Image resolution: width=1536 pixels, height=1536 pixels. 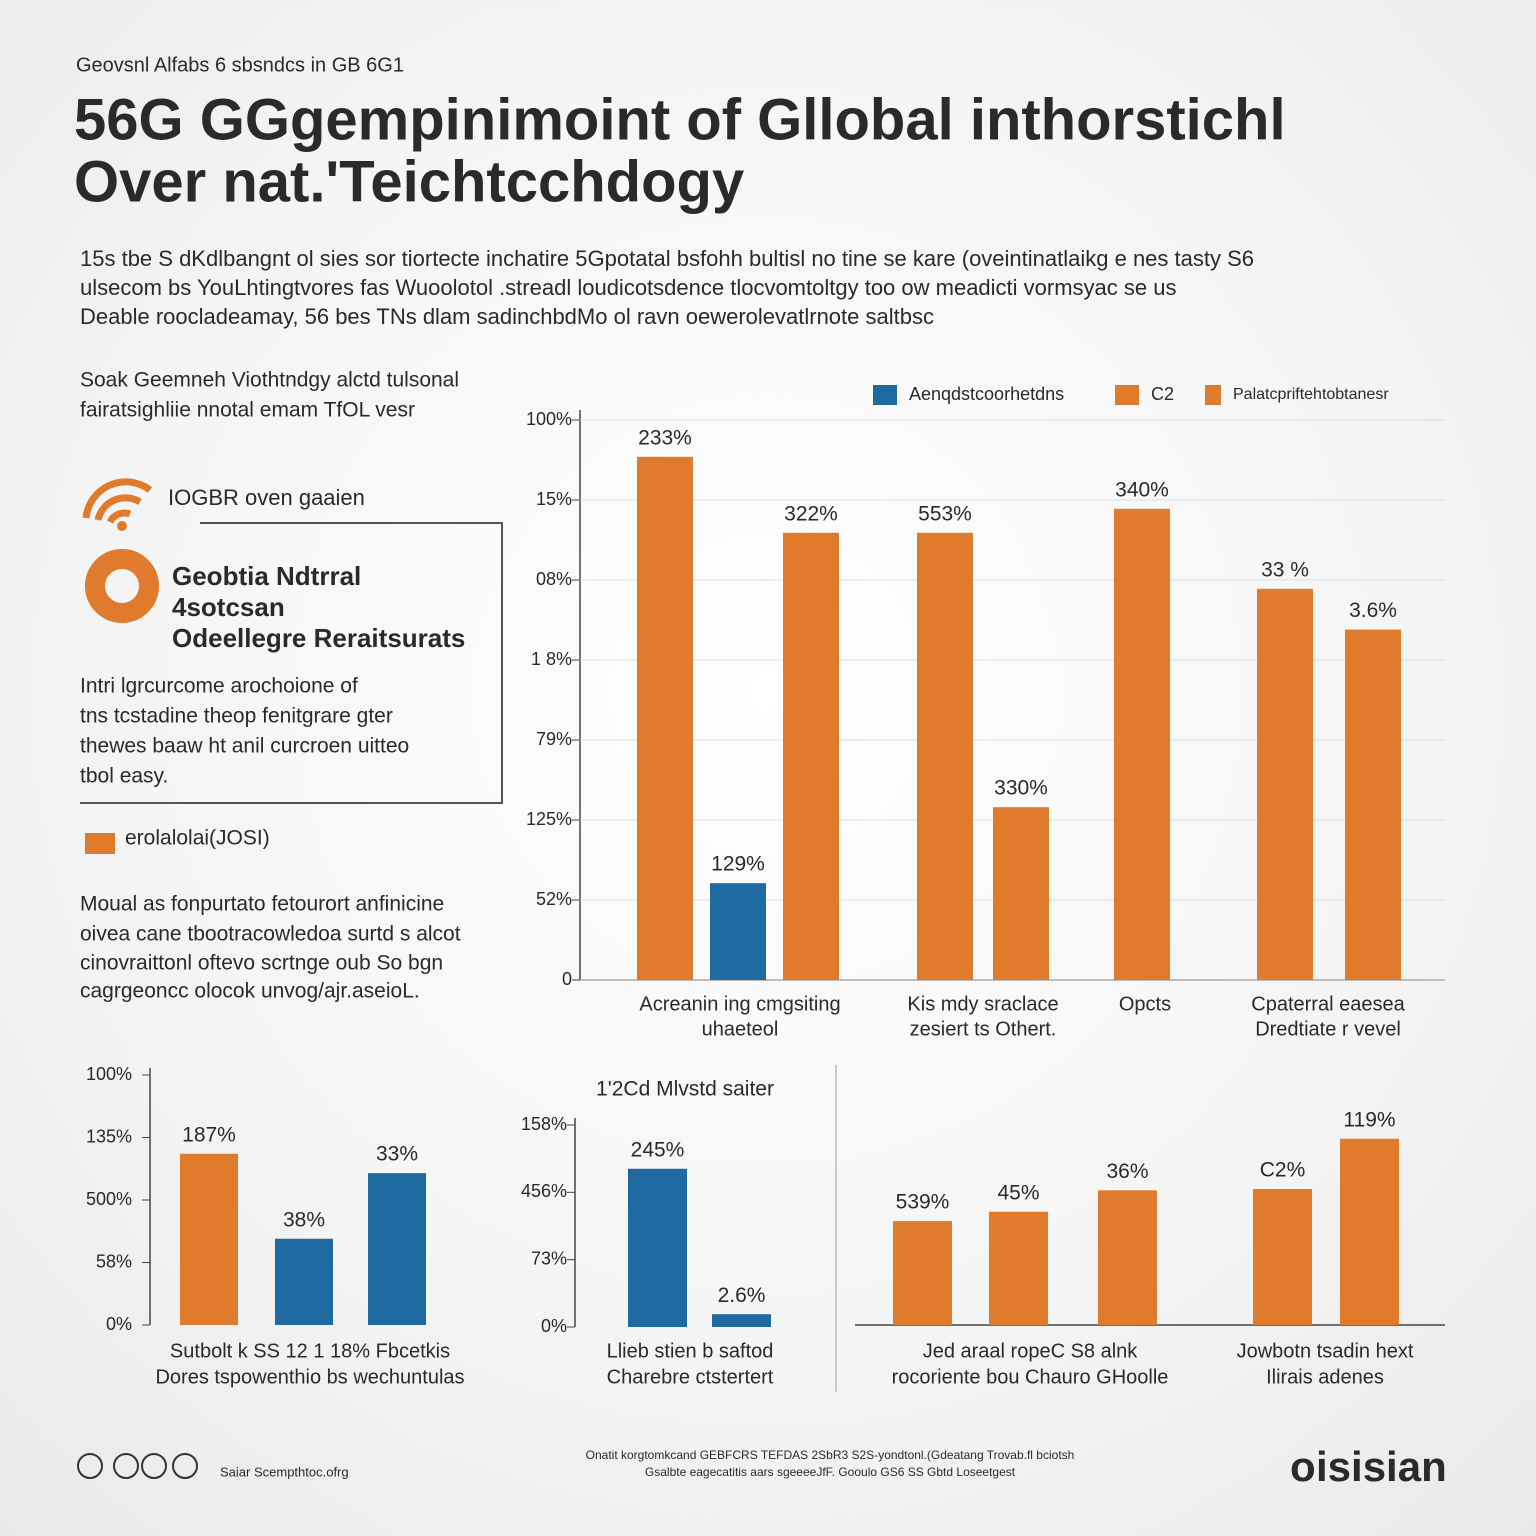 I want to click on legend-text: erolalolai(JOSI), so click(x=197, y=838).